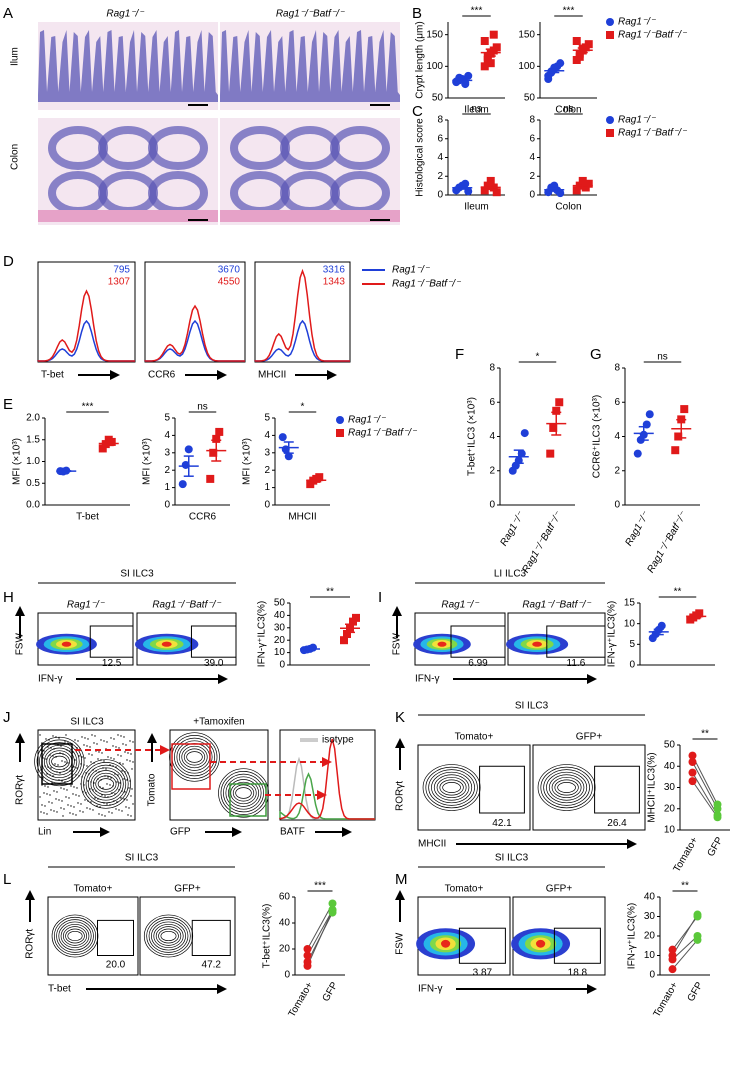  What do you see at coordinates (472, 436) in the screenshot?
I see `y-axis-label: T-bet⁺ILC3 (×10³)` at bounding box center [472, 436].